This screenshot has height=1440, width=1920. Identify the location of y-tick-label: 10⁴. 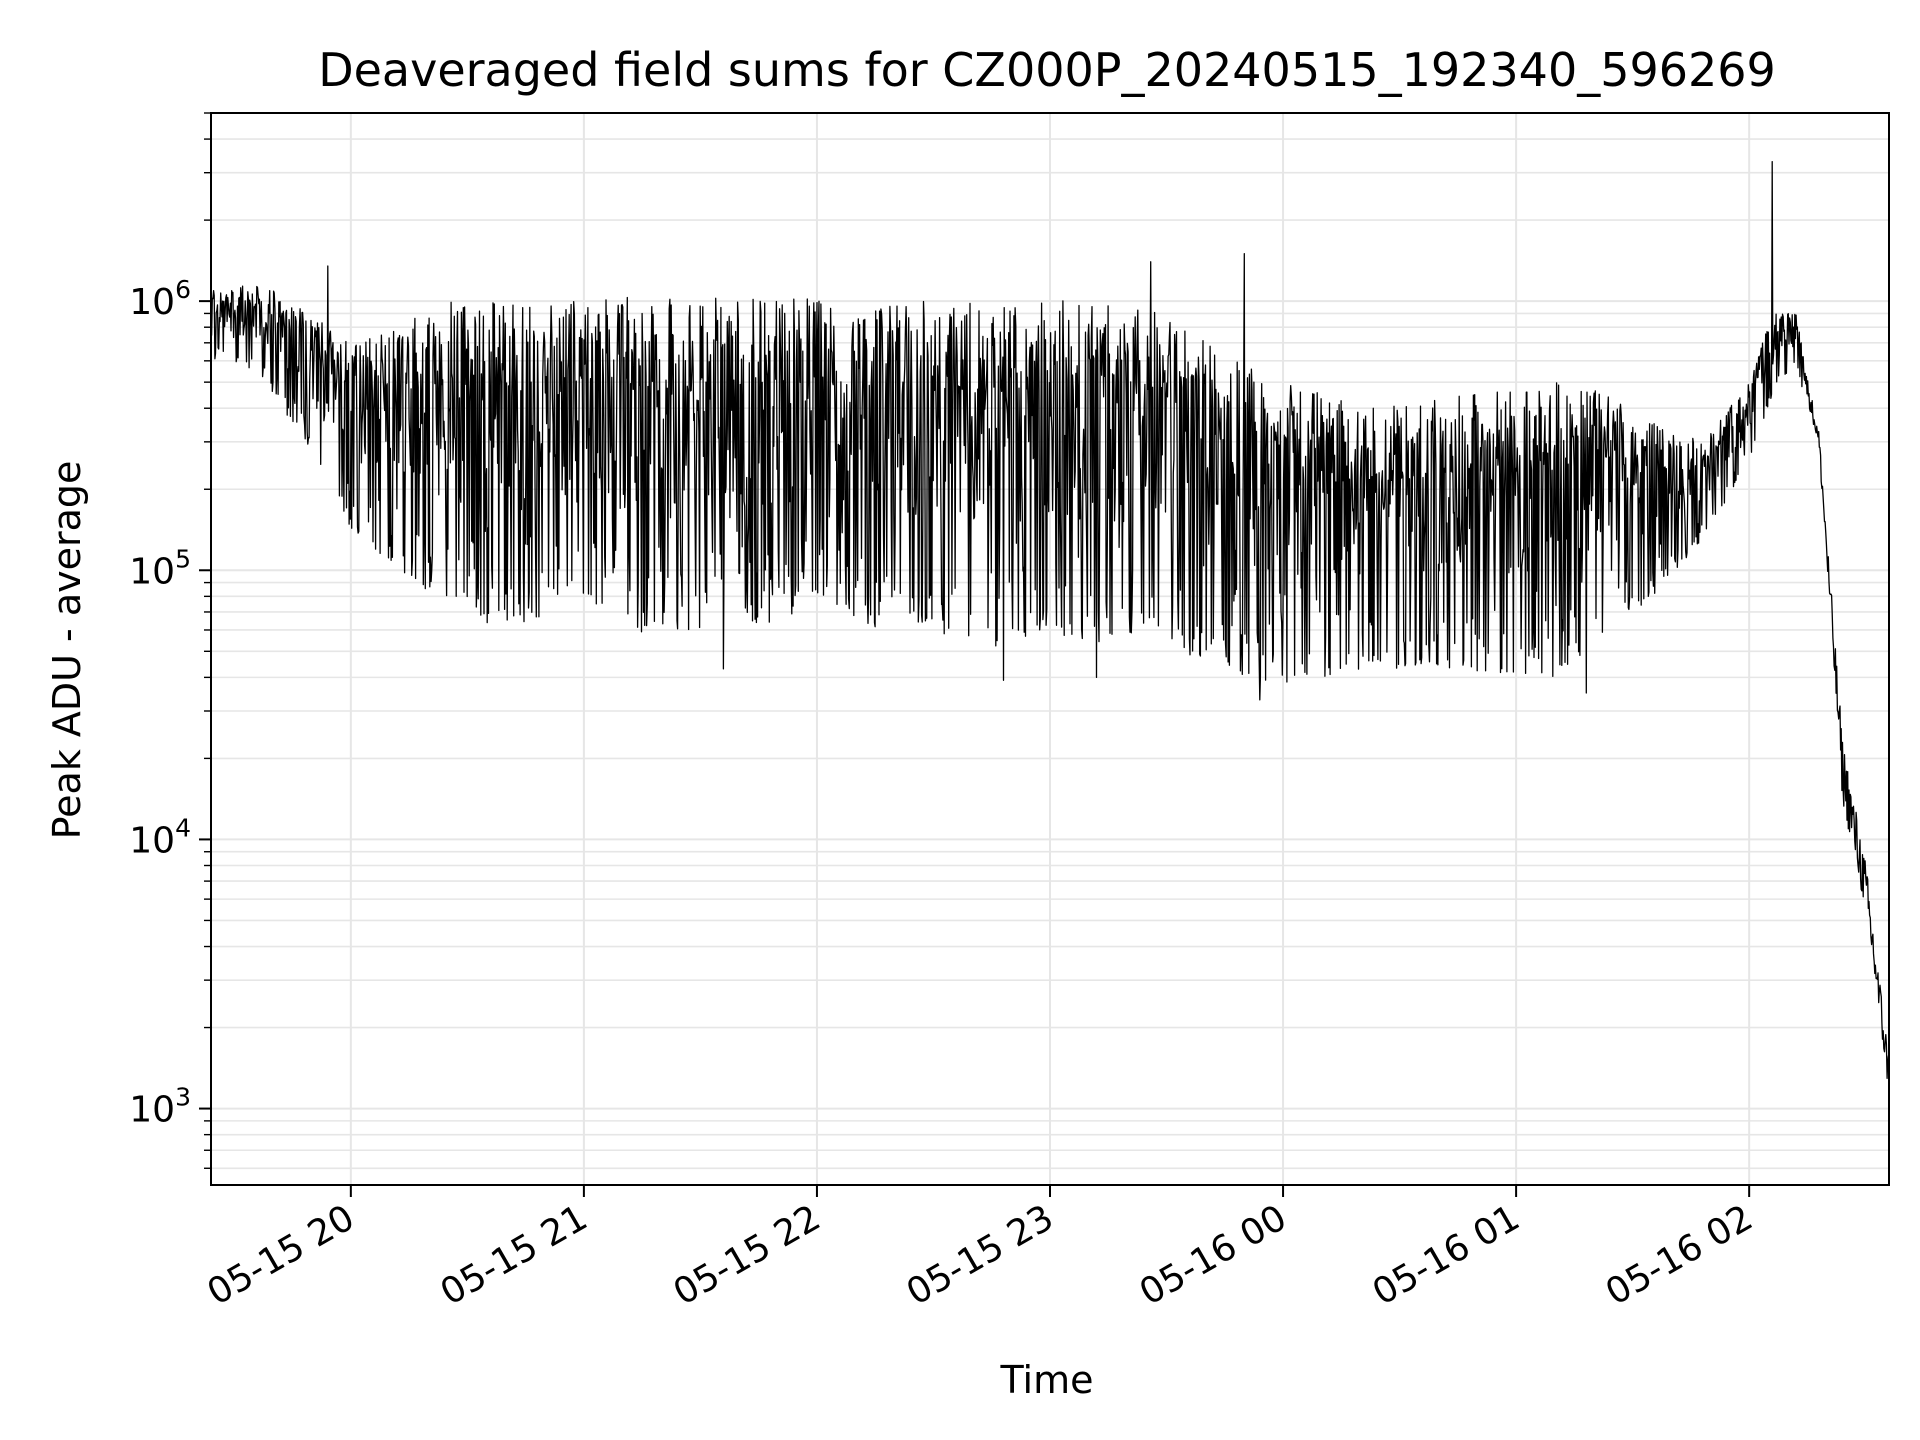
(160, 837).